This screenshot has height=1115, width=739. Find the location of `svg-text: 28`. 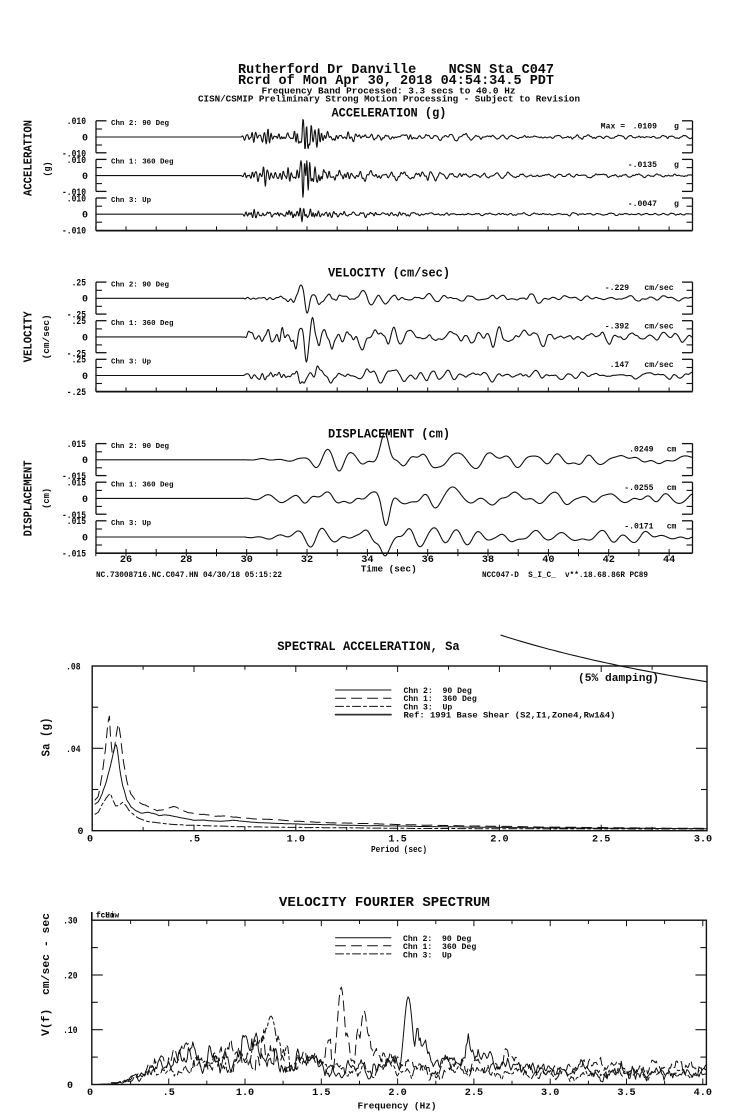

svg-text: 28 is located at coordinates (186, 560).